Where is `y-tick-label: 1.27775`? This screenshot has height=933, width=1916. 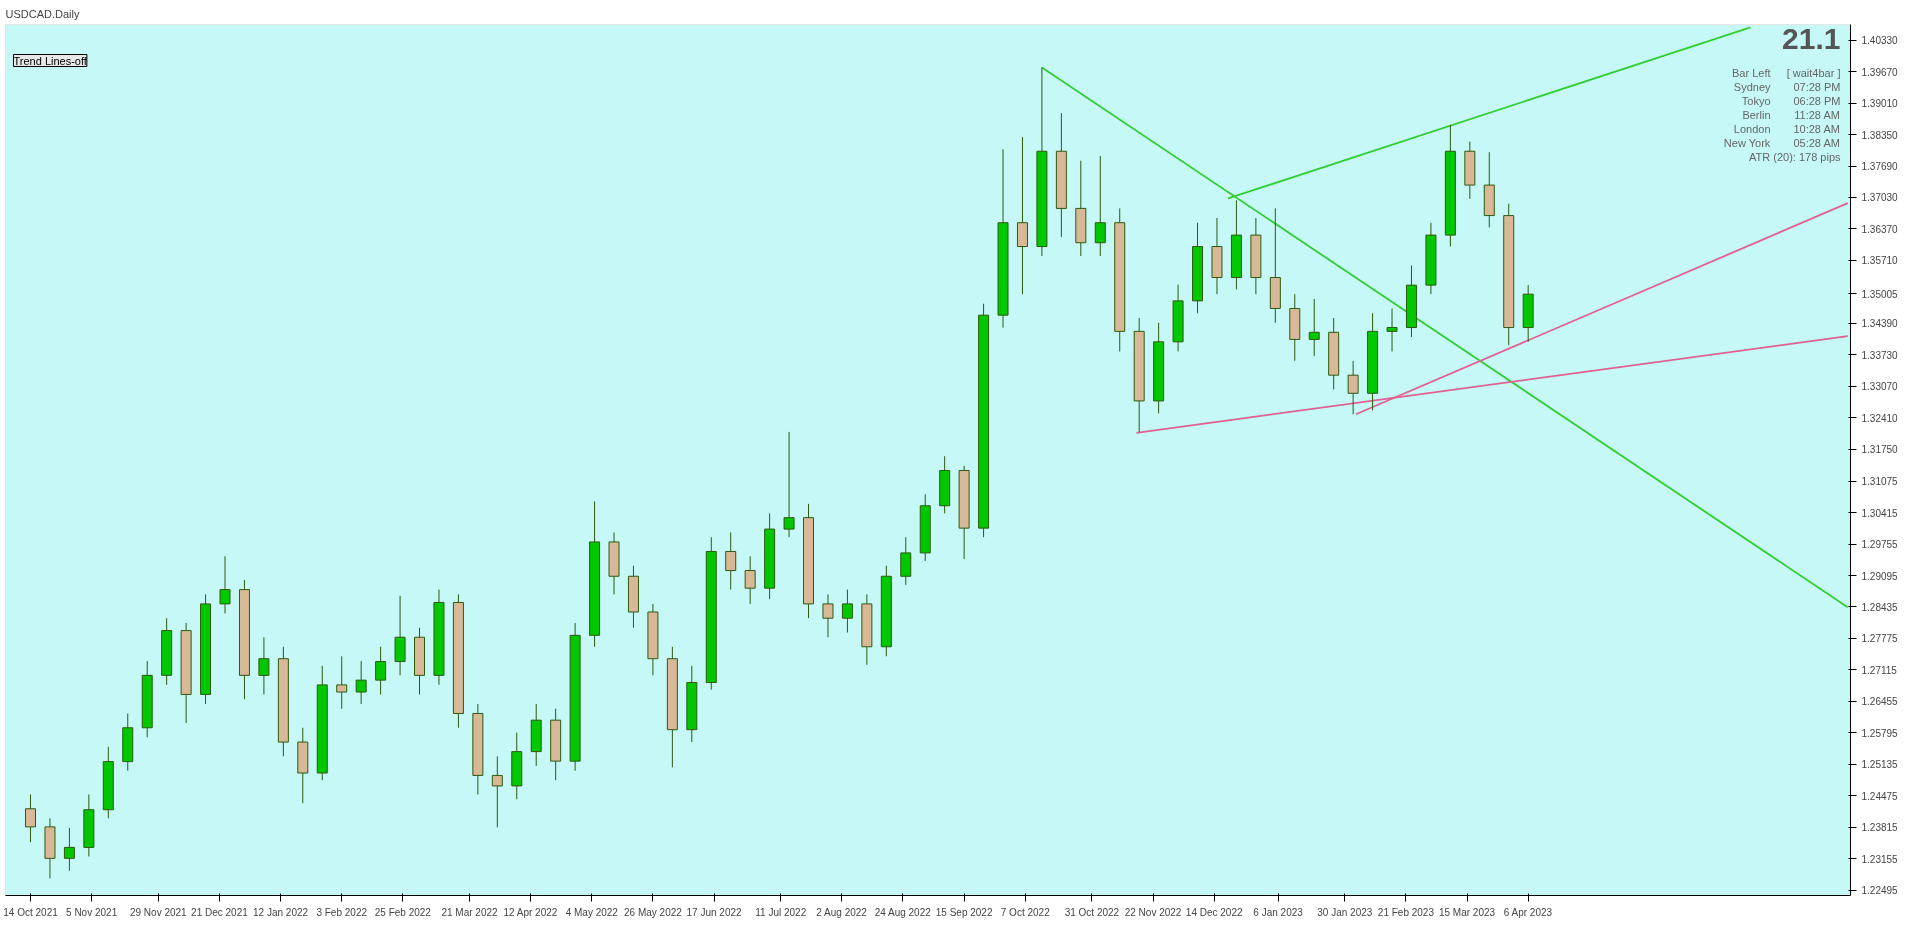
y-tick-label: 1.27775 is located at coordinates (1880, 639).